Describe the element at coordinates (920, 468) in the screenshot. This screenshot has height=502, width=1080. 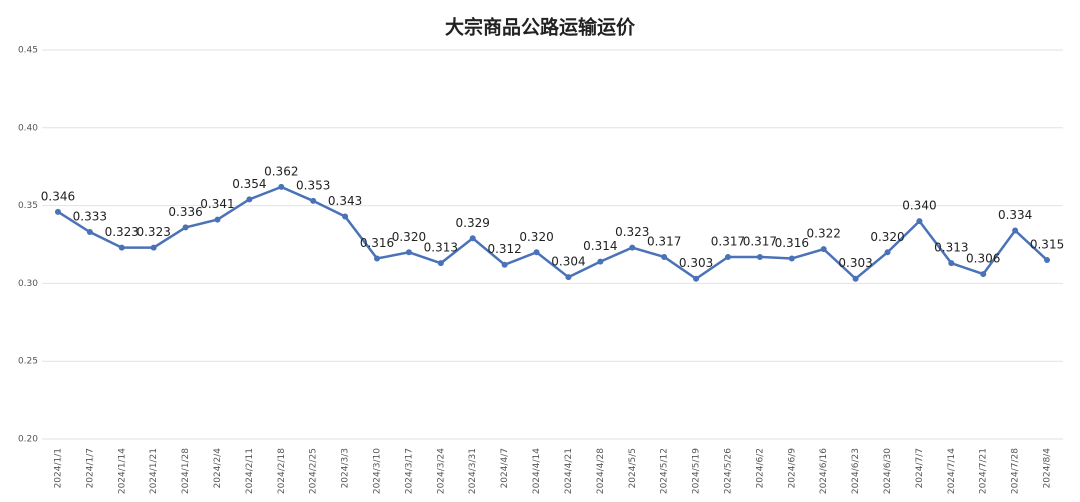
I see `x-tick-label: 2024/7/7` at that location.